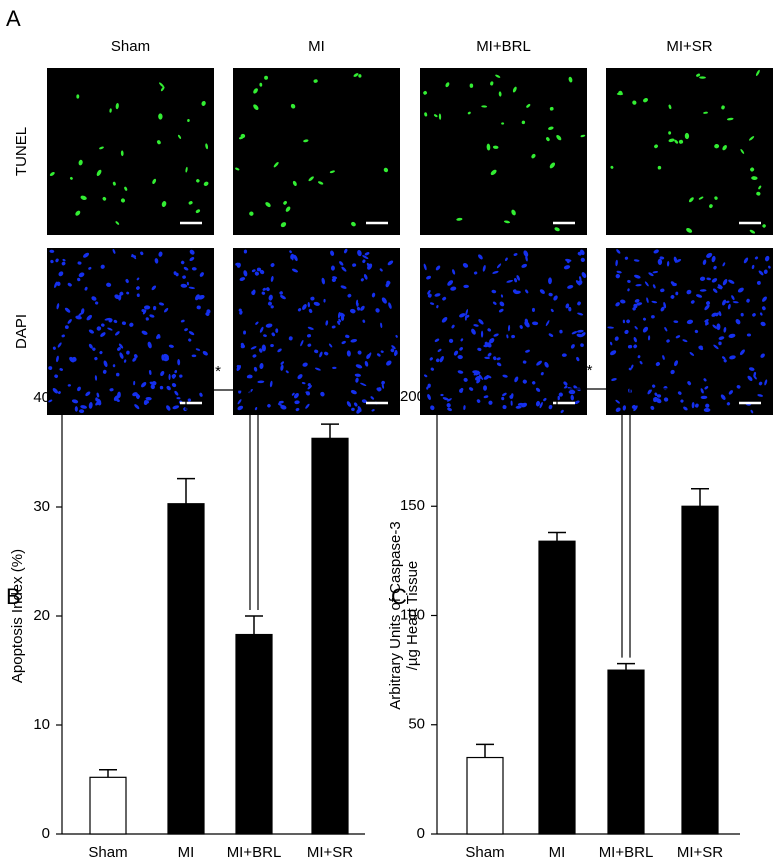  What do you see at coordinates (41, 615) in the screenshot?
I see `y-tick-label: 20` at bounding box center [41, 615].